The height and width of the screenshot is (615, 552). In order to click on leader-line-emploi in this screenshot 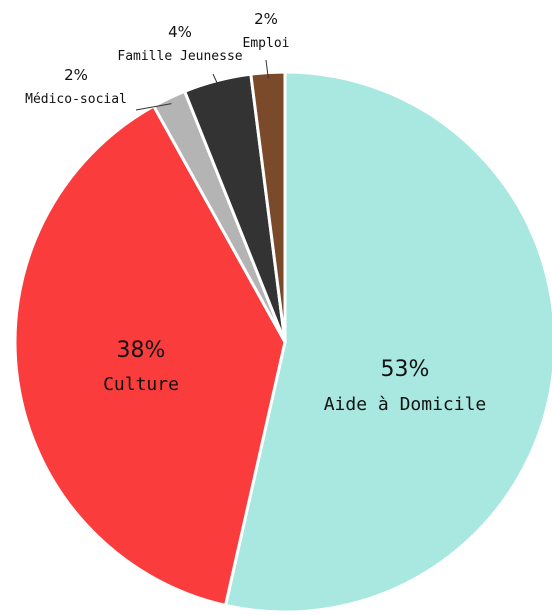, I will do `click(267, 69)`.